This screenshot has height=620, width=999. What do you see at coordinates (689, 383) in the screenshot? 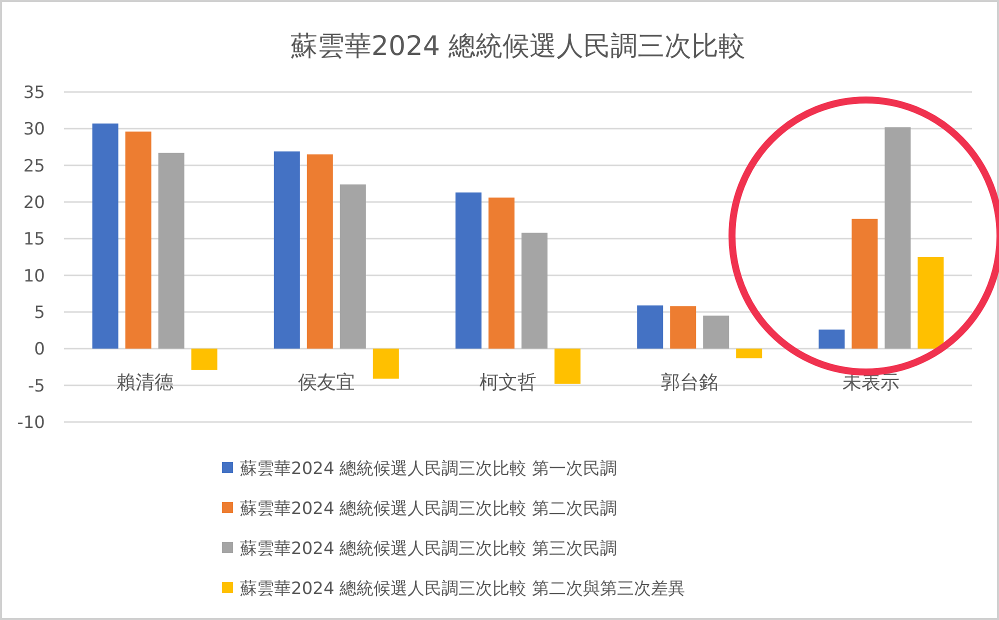
I see `x-tick-label: 郭台銘` at bounding box center [689, 383].